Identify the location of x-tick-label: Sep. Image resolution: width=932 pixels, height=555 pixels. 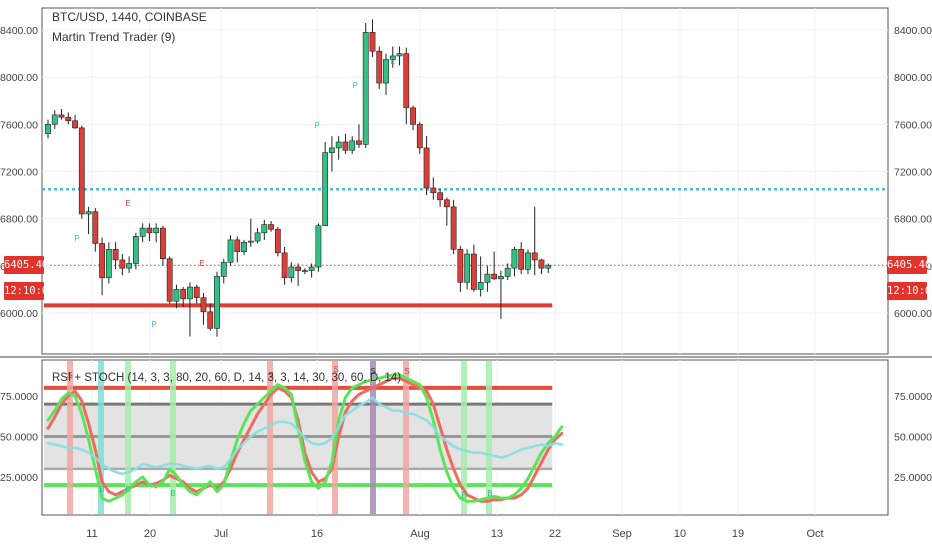
(622, 534).